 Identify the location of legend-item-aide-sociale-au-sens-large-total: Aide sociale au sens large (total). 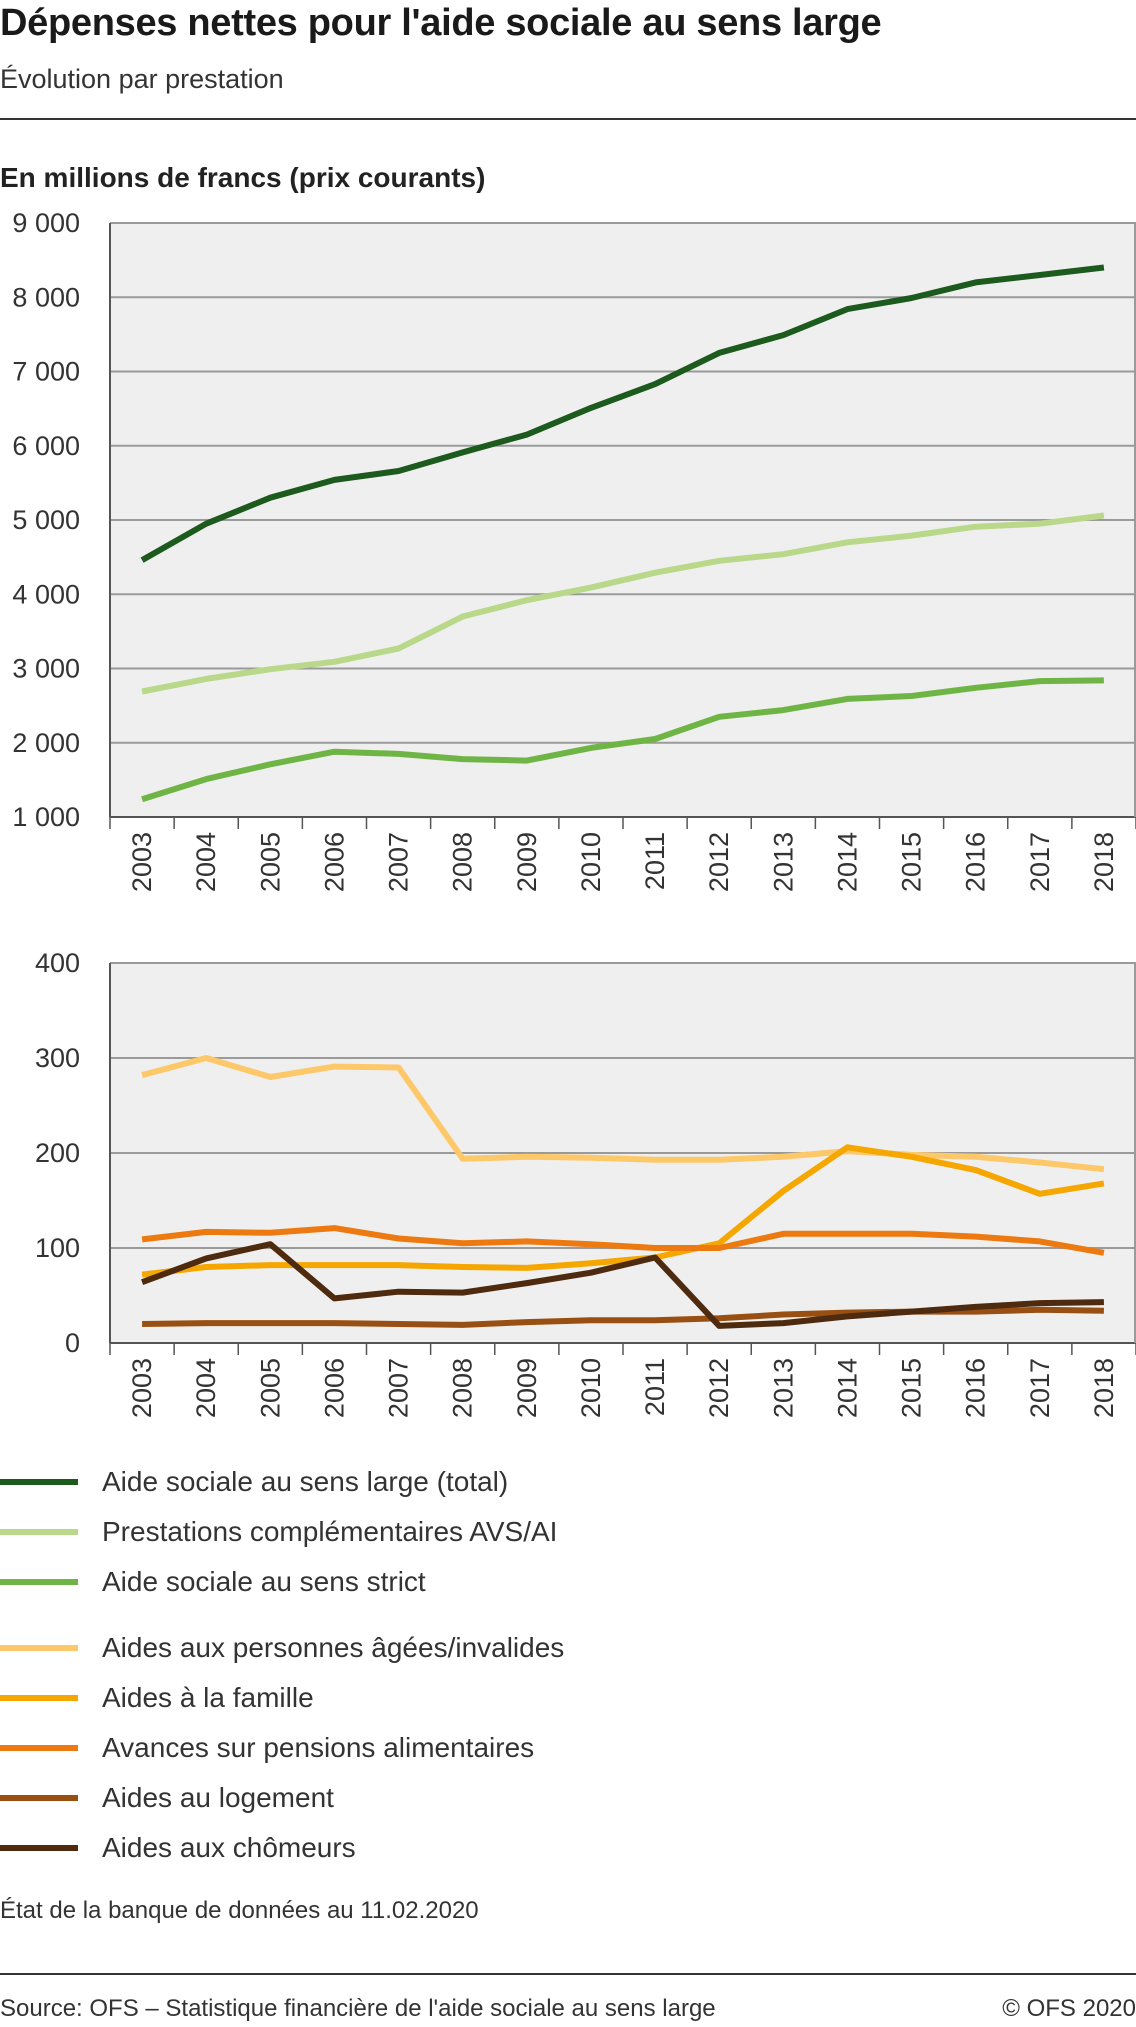
(254, 1482).